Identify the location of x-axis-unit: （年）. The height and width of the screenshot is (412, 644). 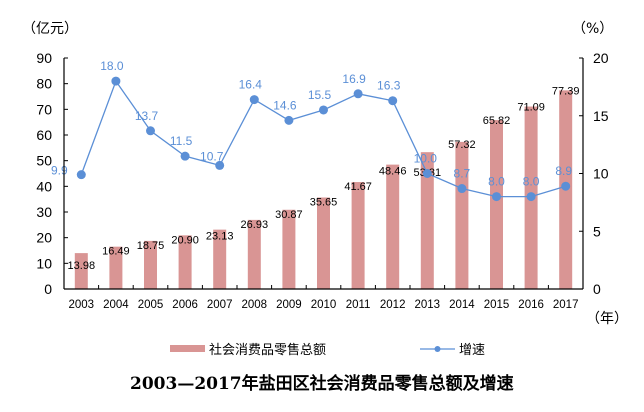
(607, 319).